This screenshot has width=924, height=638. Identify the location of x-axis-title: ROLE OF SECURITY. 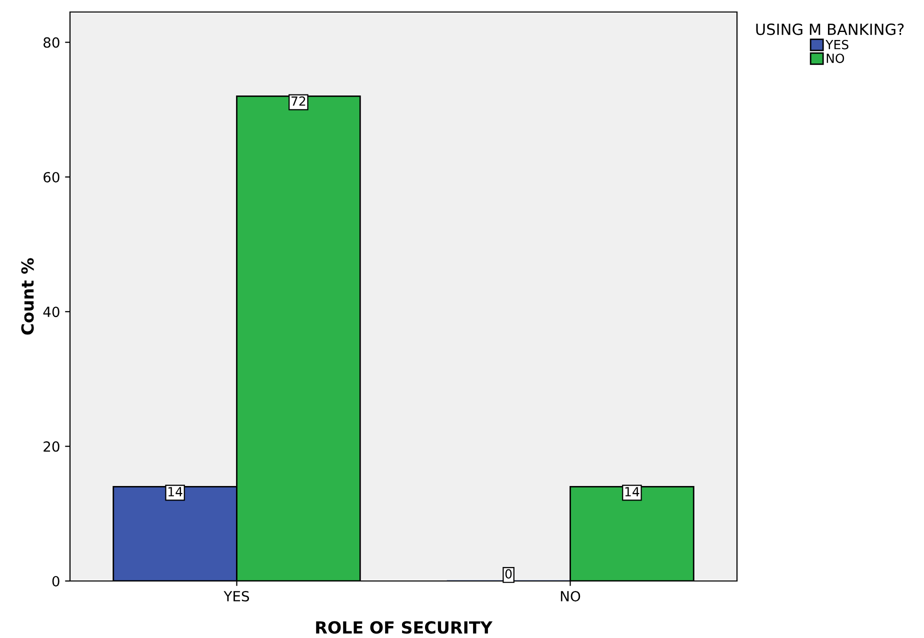
(404, 627).